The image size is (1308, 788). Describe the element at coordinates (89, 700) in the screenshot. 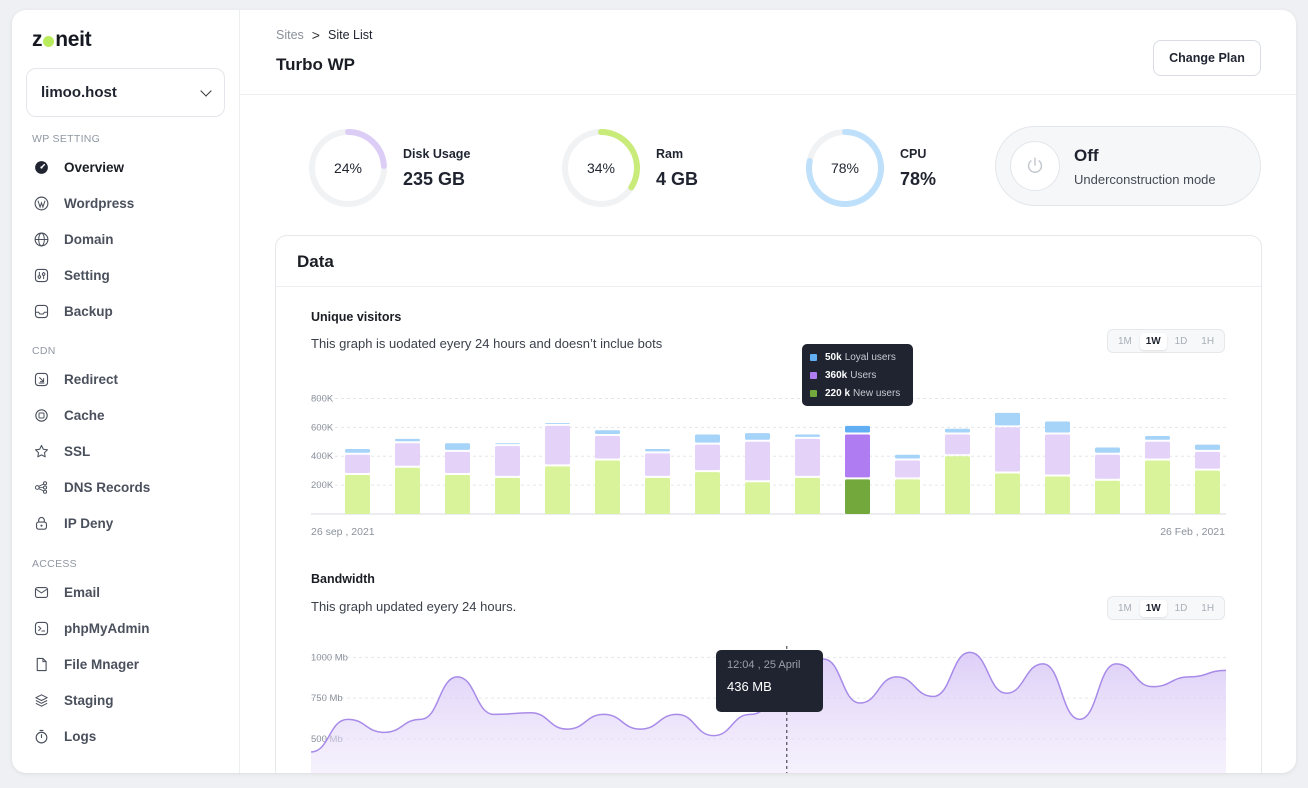

I see `sidebar-item-label: Staging` at that location.